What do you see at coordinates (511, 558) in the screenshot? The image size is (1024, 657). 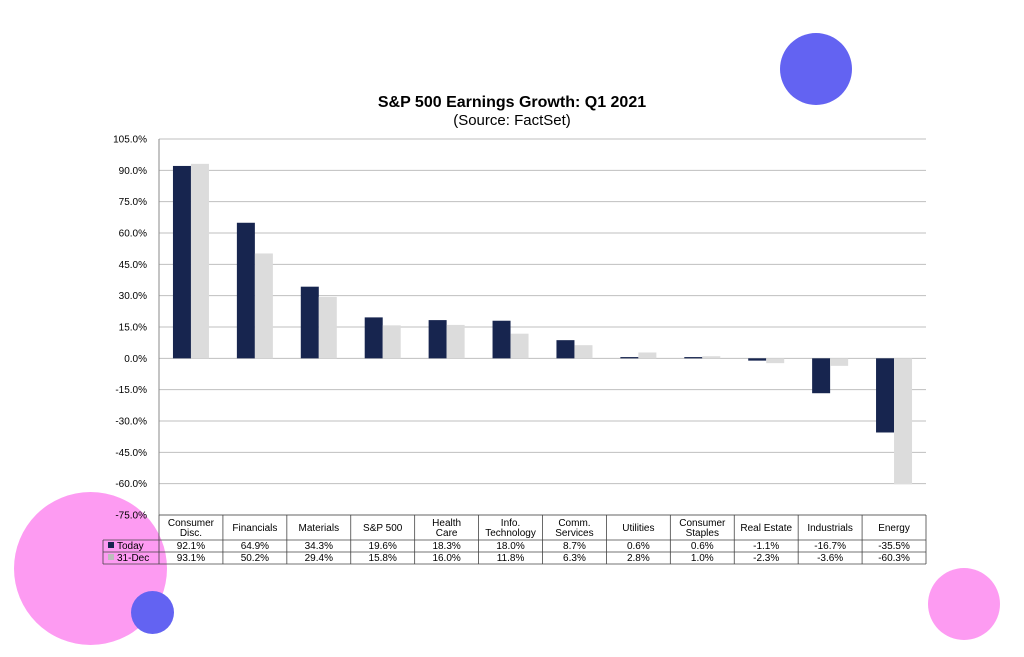 I see `data-label: 11.8%` at bounding box center [511, 558].